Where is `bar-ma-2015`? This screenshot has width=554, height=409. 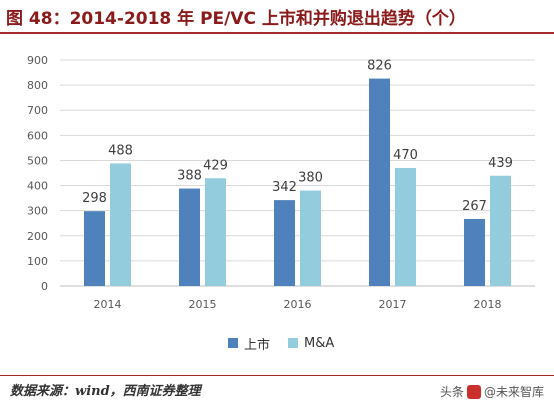
bar-ma-2015 is located at coordinates (215, 232).